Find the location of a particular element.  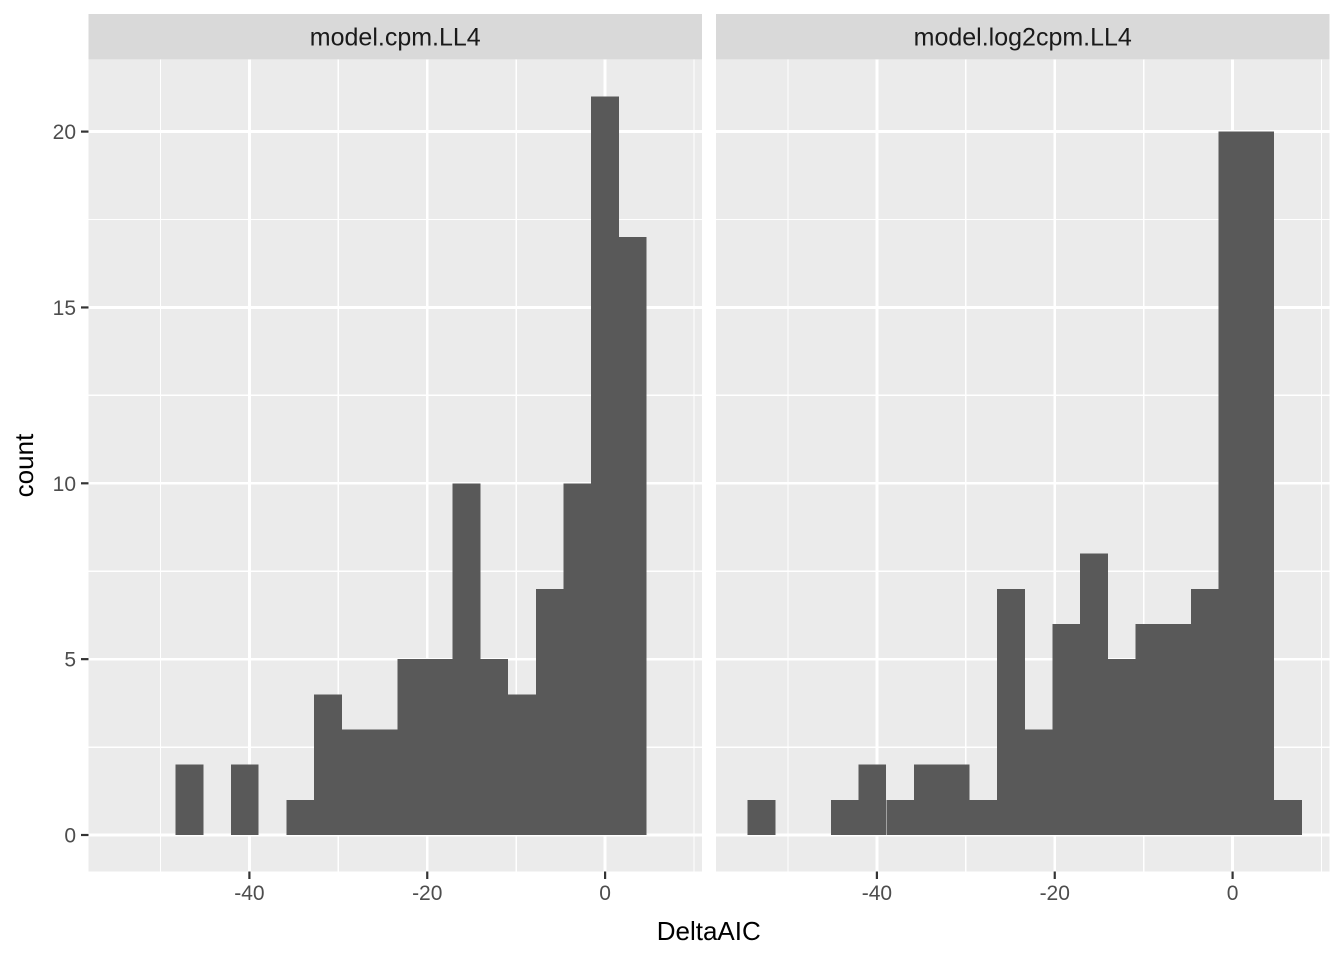

y-tick-label: 10 is located at coordinates (64, 484).